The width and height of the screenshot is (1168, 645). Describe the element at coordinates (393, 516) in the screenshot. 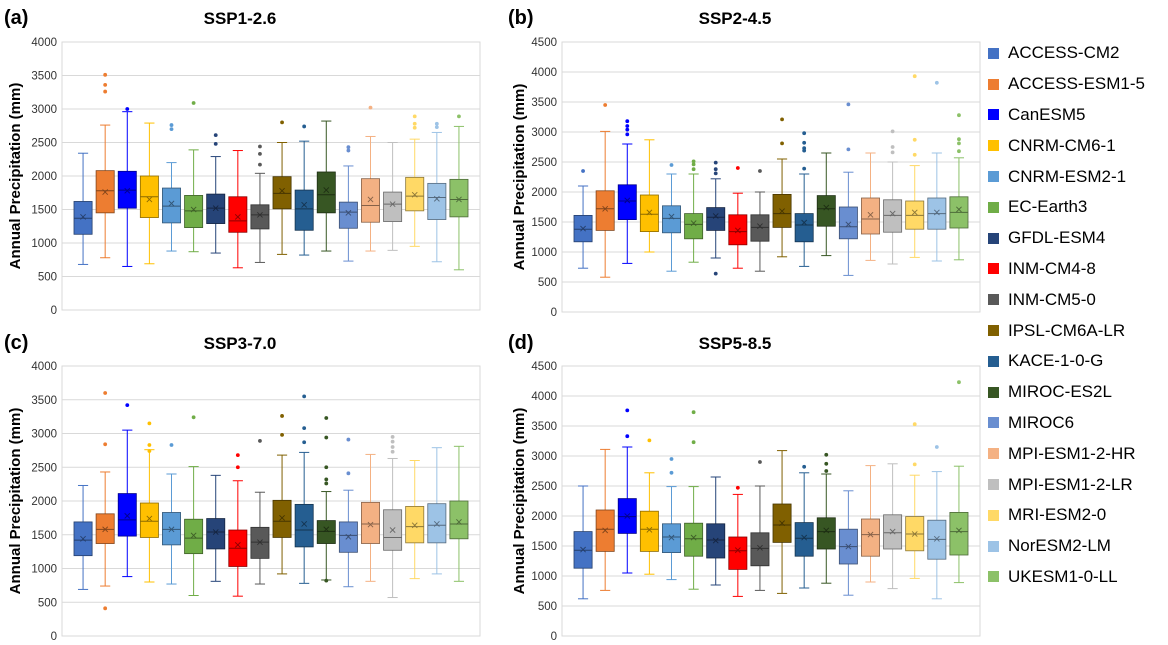

I see `box-MPI-ESM1-2-LR` at that location.